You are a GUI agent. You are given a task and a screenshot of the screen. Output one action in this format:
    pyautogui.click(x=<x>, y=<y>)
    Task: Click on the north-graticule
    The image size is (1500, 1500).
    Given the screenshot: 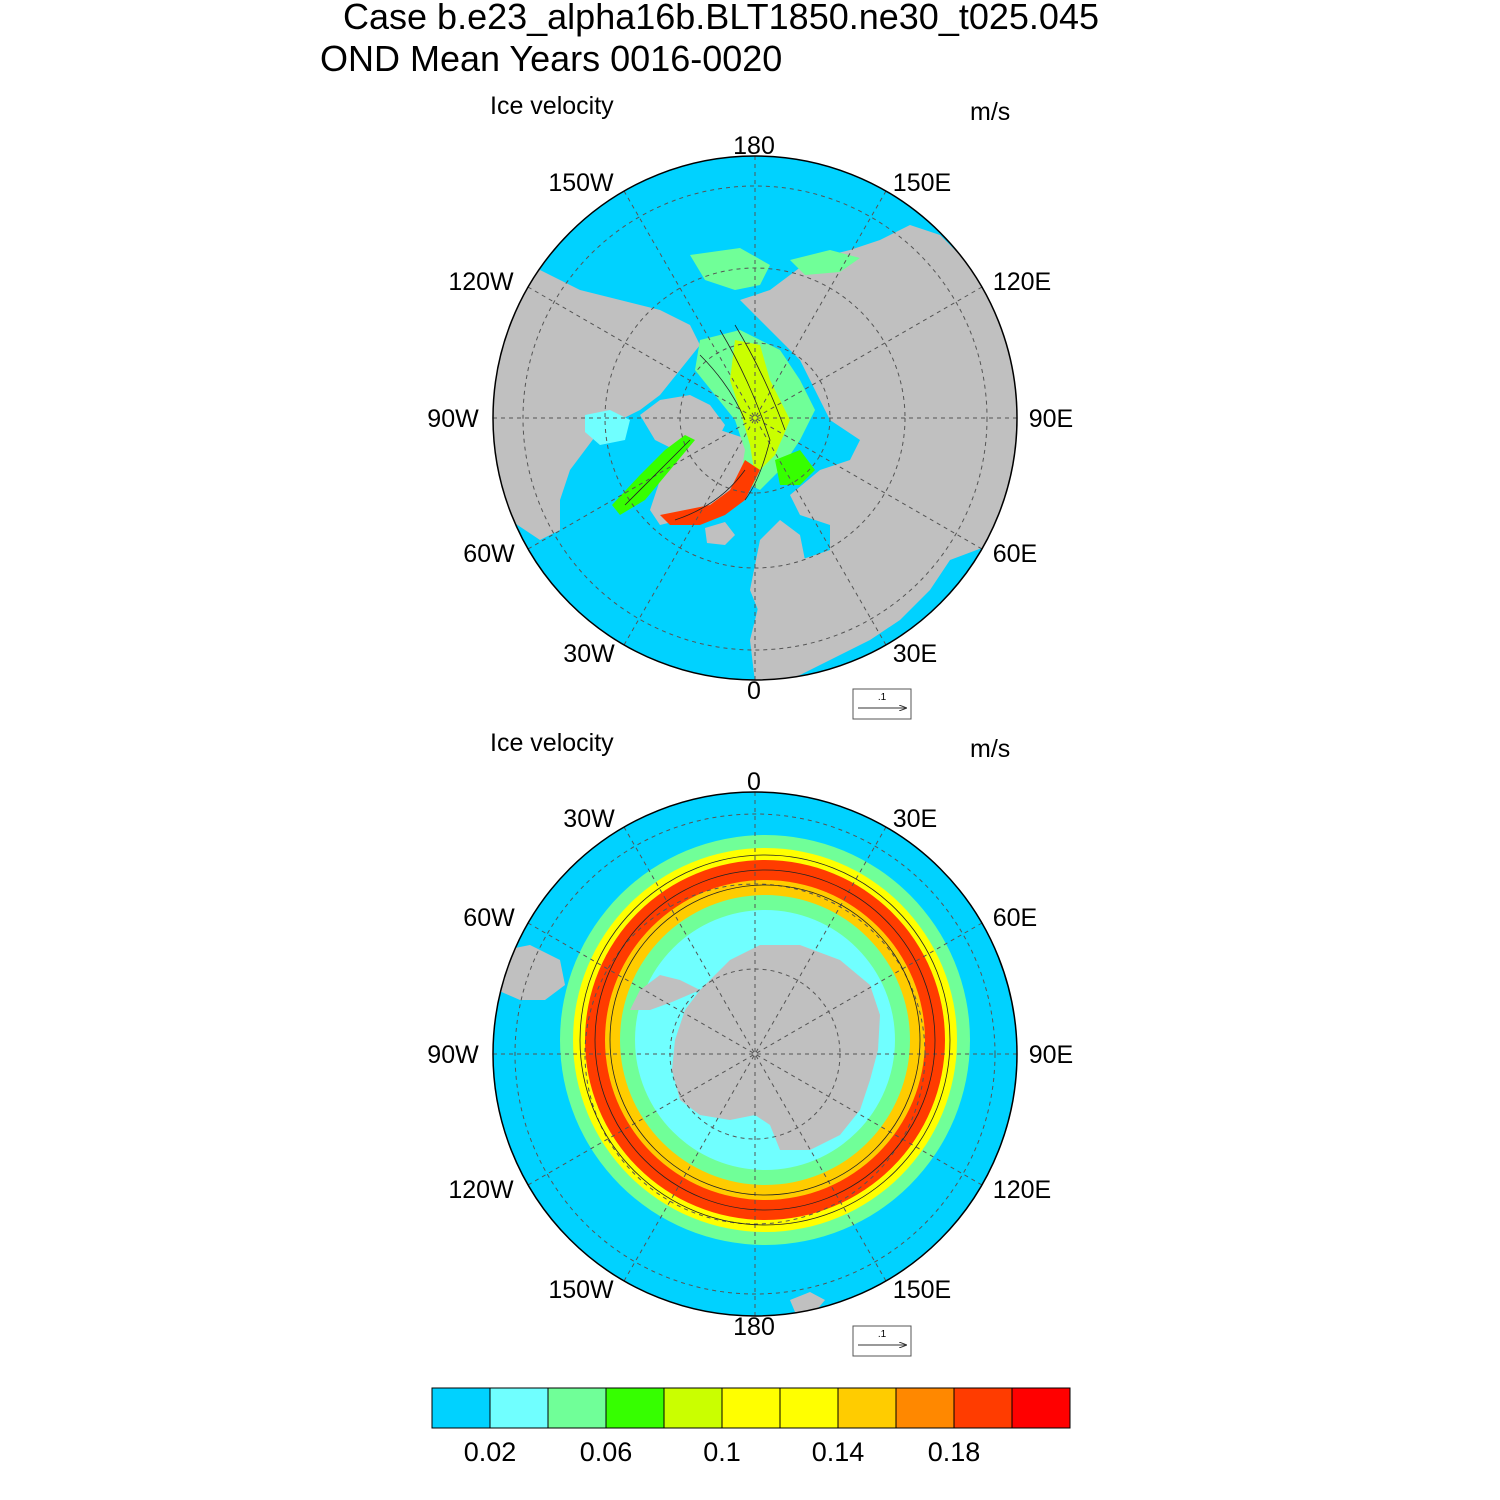 What is the action you would take?
    pyautogui.click(x=755, y=418)
    